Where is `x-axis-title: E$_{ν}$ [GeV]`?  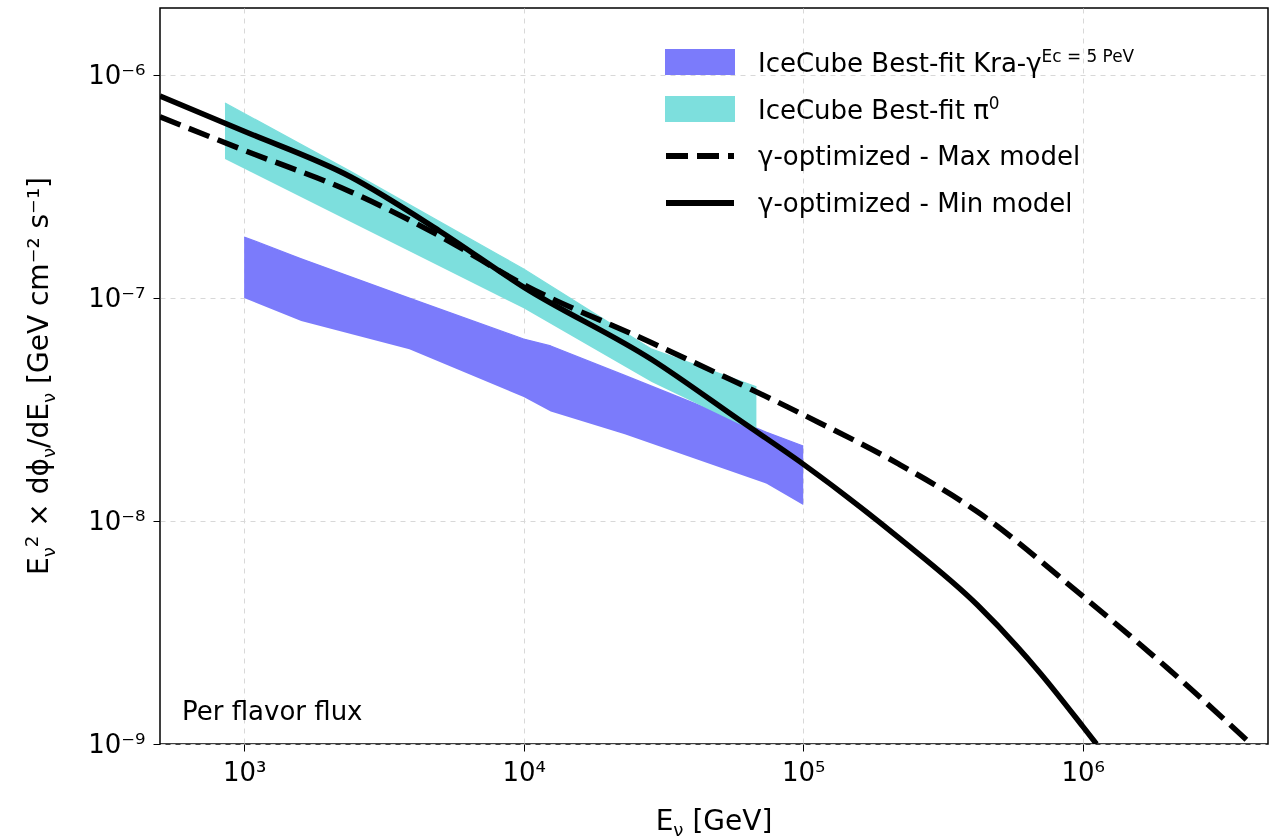 x-axis-title: E$_{ν}$ [GeV] is located at coordinates (714, 821).